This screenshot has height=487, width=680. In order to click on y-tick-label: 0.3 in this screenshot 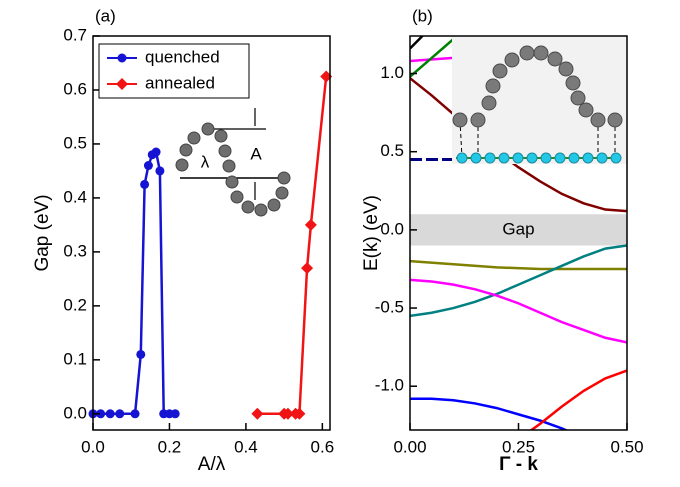, I will do `click(75, 250)`.